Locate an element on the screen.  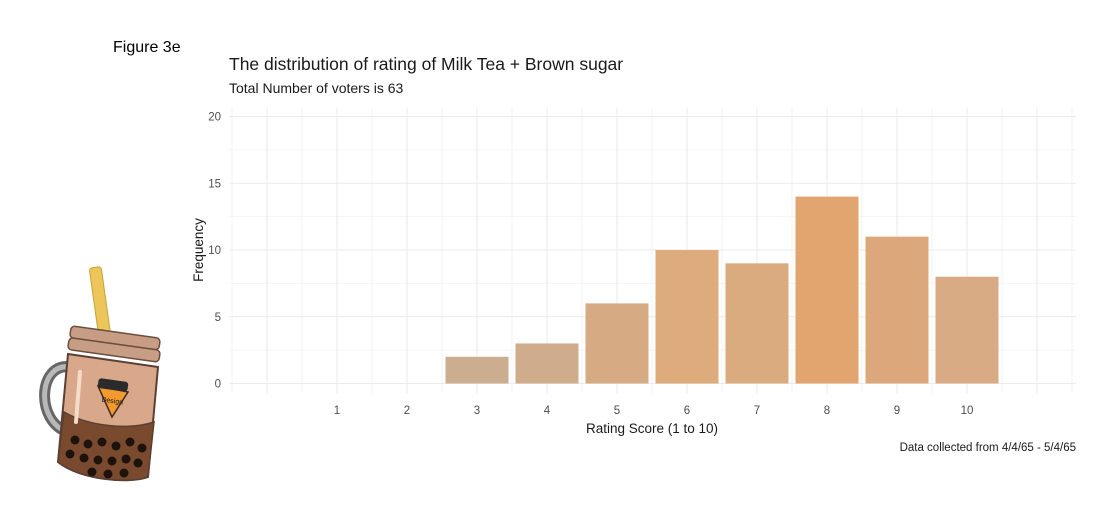
x-tick-label: 2 is located at coordinates (407, 411).